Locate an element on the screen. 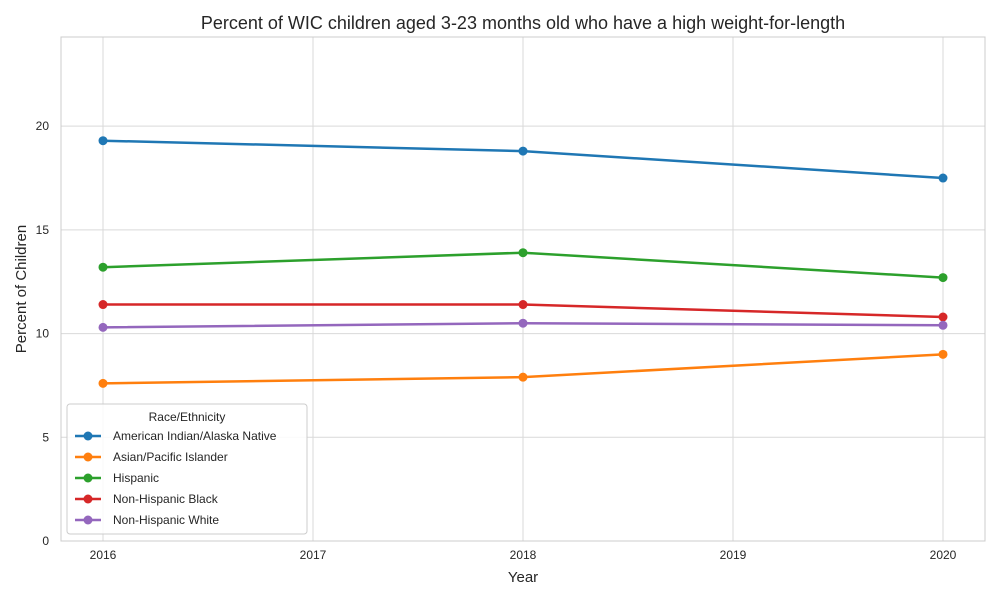 This screenshot has height=600, width=1000. x-axis-title: Year is located at coordinates (523, 577).